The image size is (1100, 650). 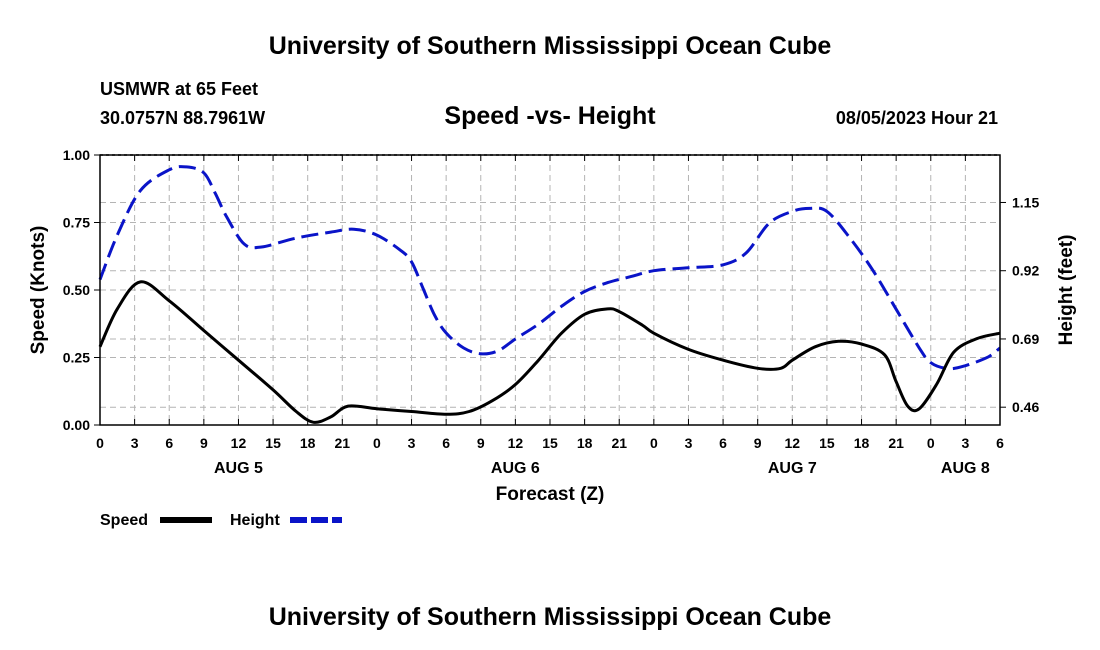 I want to click on station-label: USMWR at 65 Feet, so click(x=179, y=89).